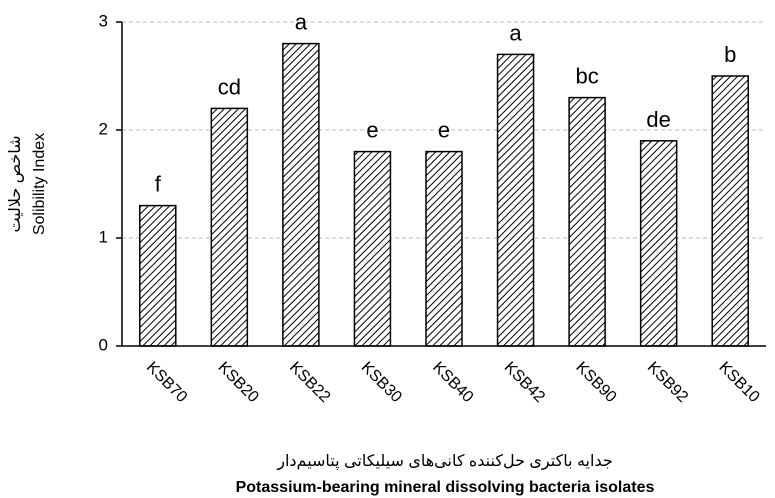 This screenshot has height=498, width=775. What do you see at coordinates (452, 382) in the screenshot?
I see `x-tick-label: KSB40` at bounding box center [452, 382].